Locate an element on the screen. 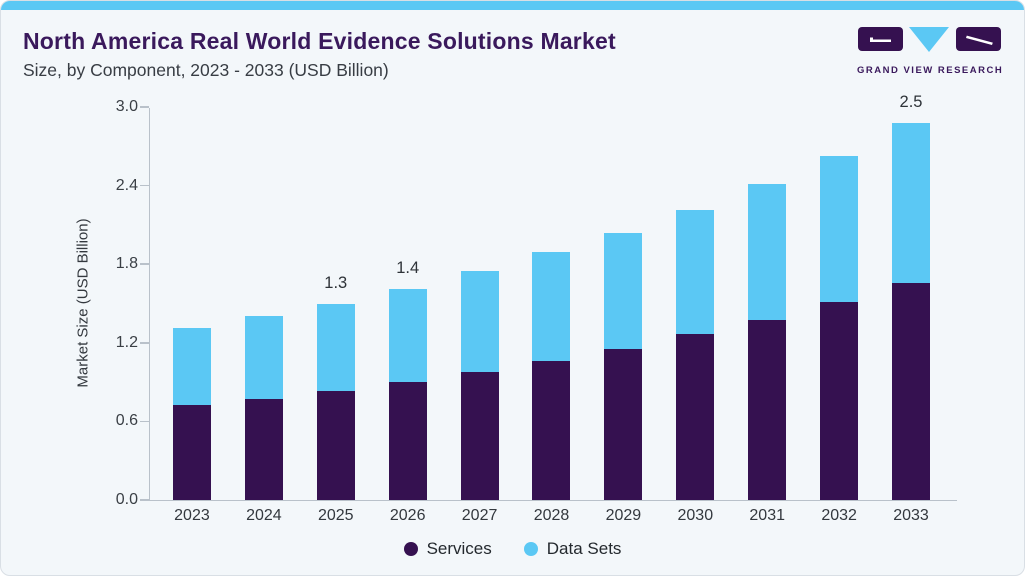  bar-column-2025: 1.3 2025 is located at coordinates (336, 316).